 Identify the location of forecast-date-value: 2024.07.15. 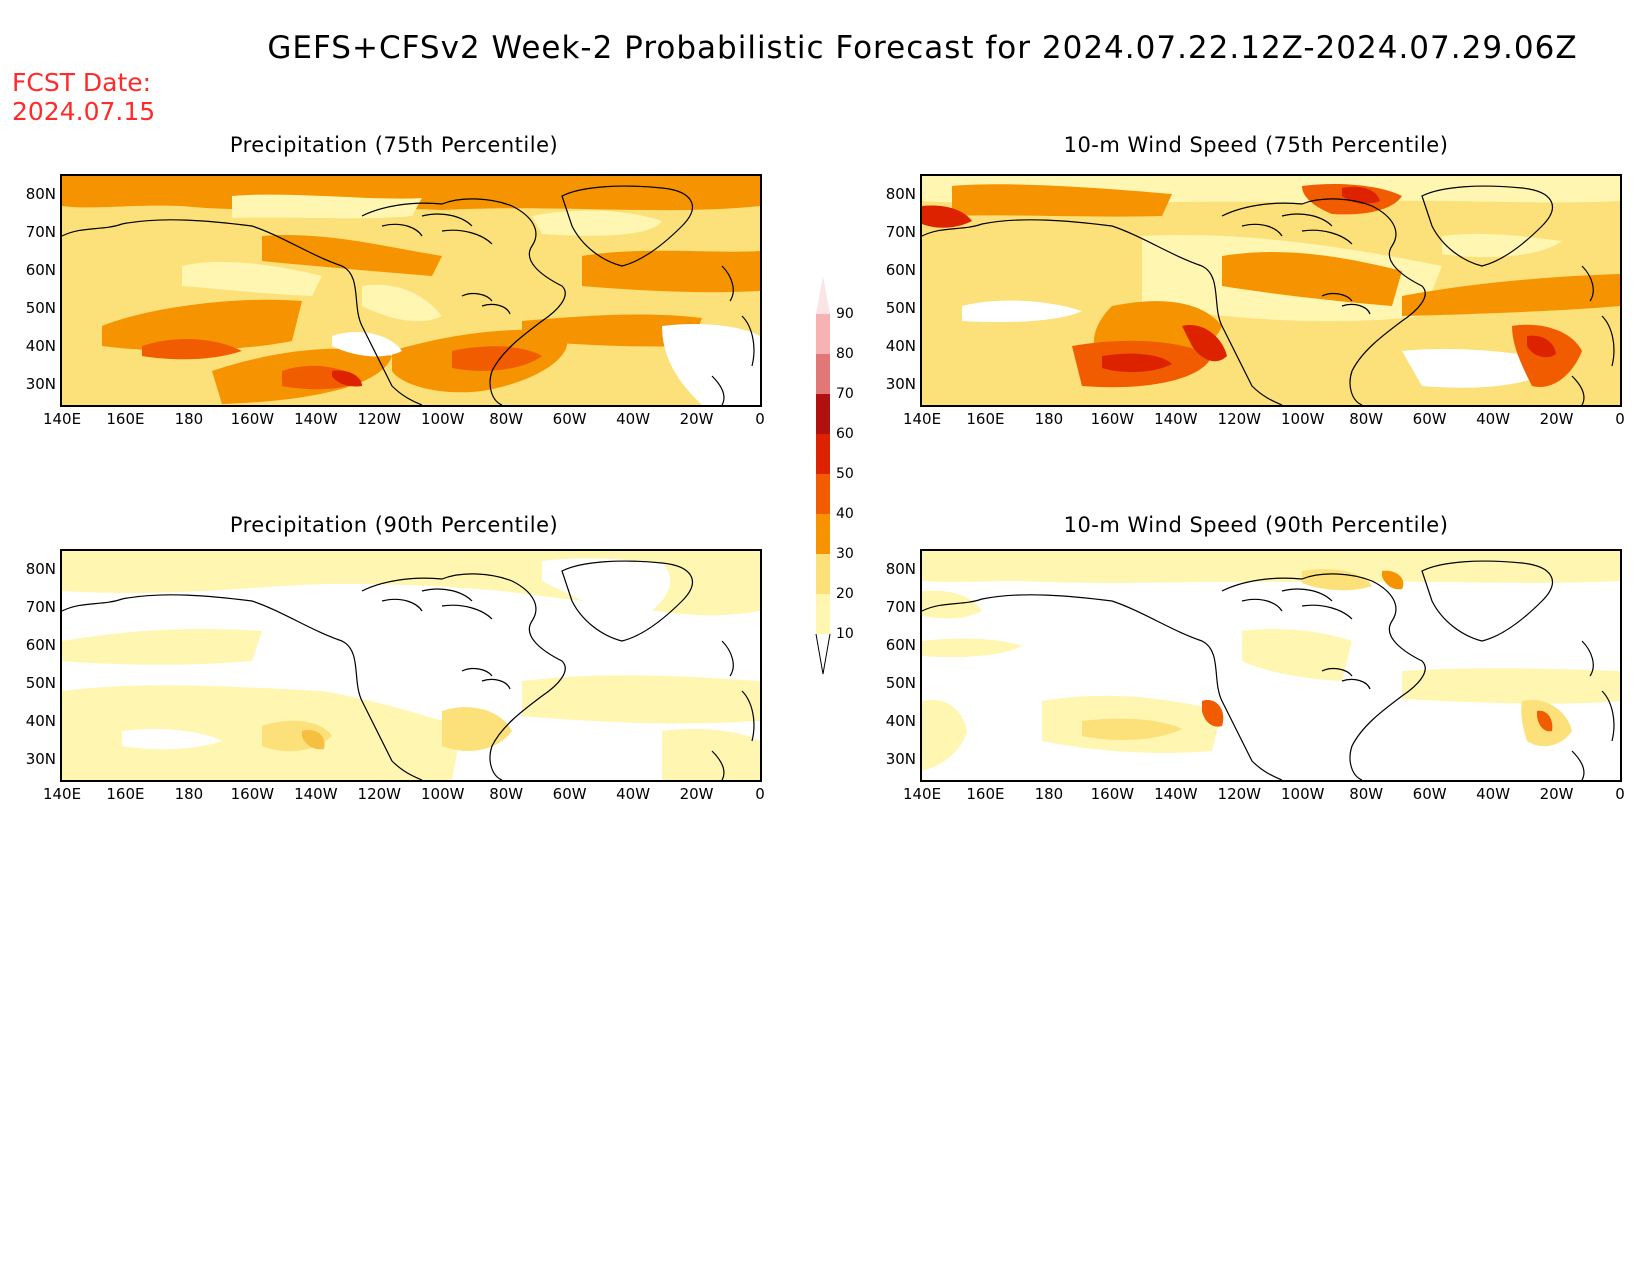
(84, 111).